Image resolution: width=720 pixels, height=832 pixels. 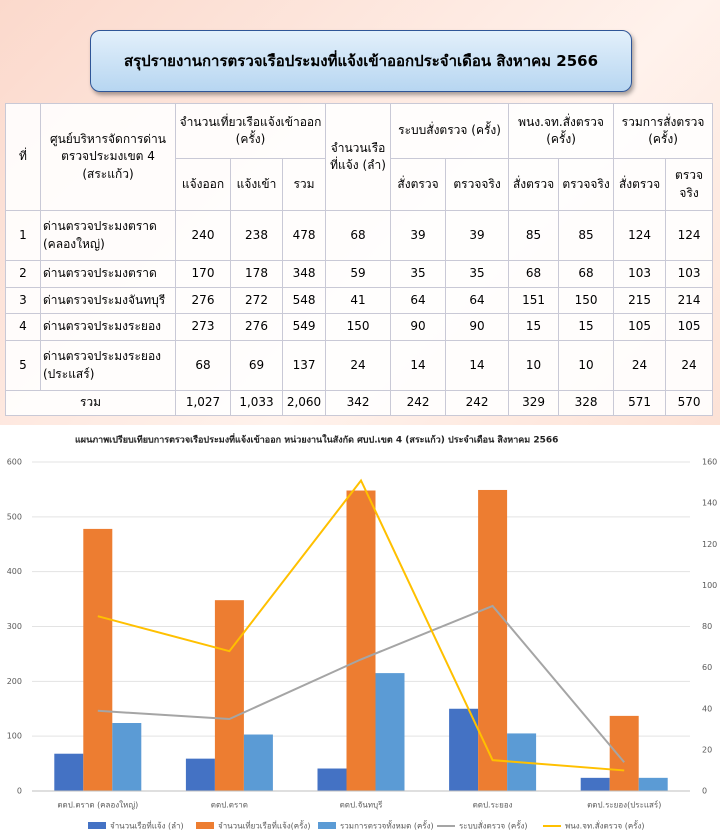 What do you see at coordinates (624, 805) in the screenshot?
I see `x-tick-label: ตดป.ระยอง(ประแสร์)` at bounding box center [624, 805].